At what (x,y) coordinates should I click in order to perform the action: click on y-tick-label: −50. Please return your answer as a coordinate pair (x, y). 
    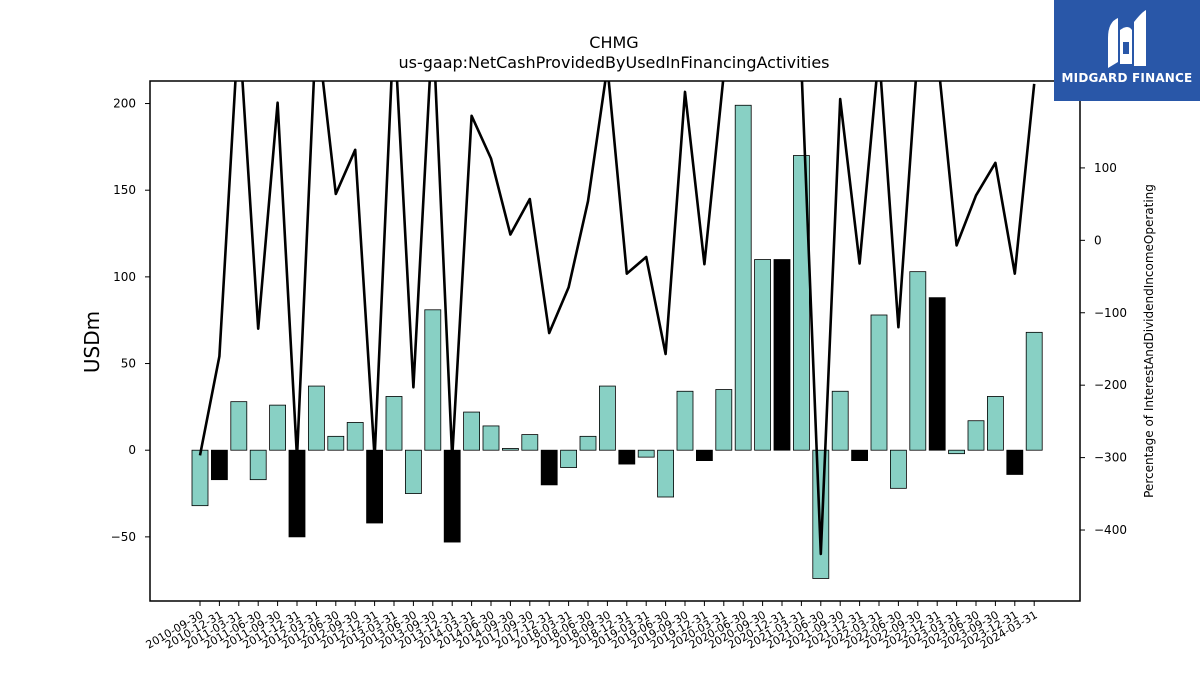
    Looking at the image, I should click on (123, 537).